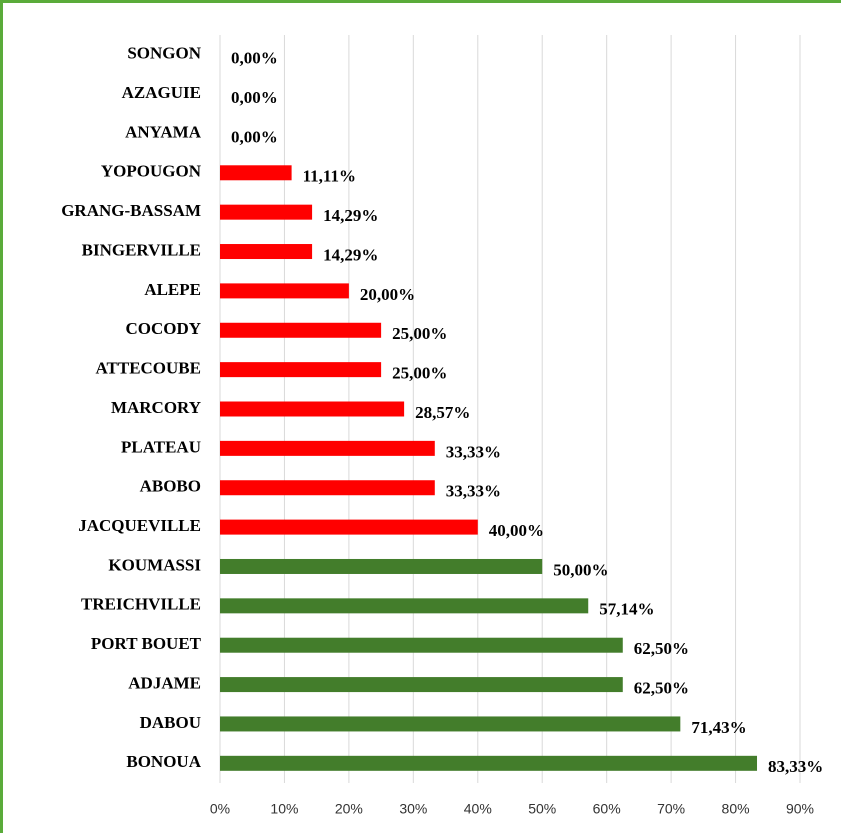 Image resolution: width=841 pixels, height=833 pixels. Describe the element at coordinates (671, 809) in the screenshot. I see `x-tick-label: 70%` at that location.